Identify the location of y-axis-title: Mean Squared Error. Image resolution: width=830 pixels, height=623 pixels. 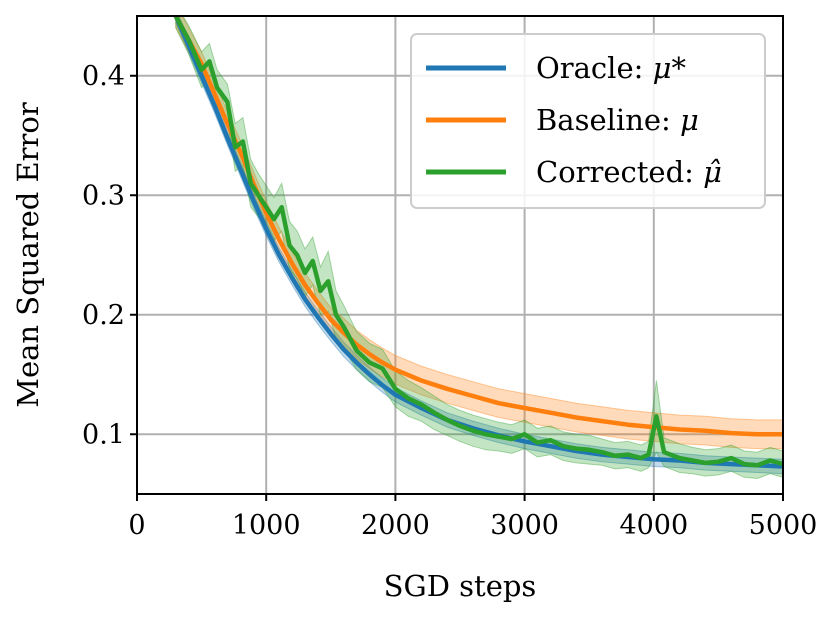
(28, 255).